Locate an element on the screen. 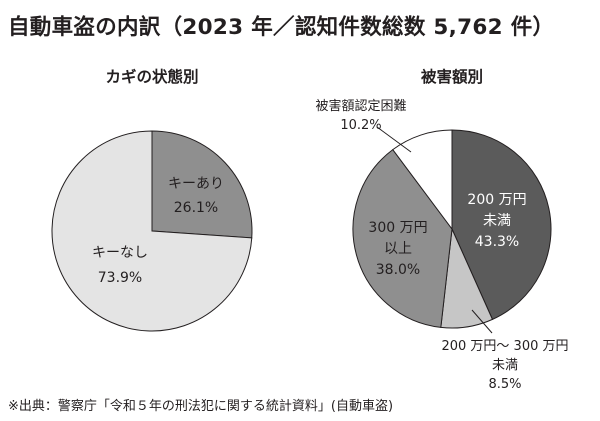 The height and width of the screenshot is (421, 600). leader-line-undeterminable is located at coordinates (394, 139).